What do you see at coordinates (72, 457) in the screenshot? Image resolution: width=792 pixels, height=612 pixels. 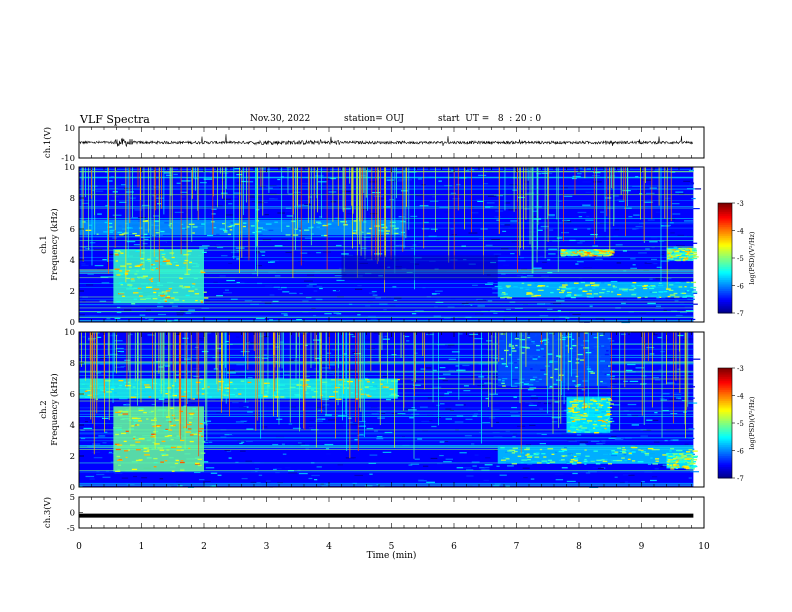 I see `spectrogram-ytick: 2` at bounding box center [72, 457].